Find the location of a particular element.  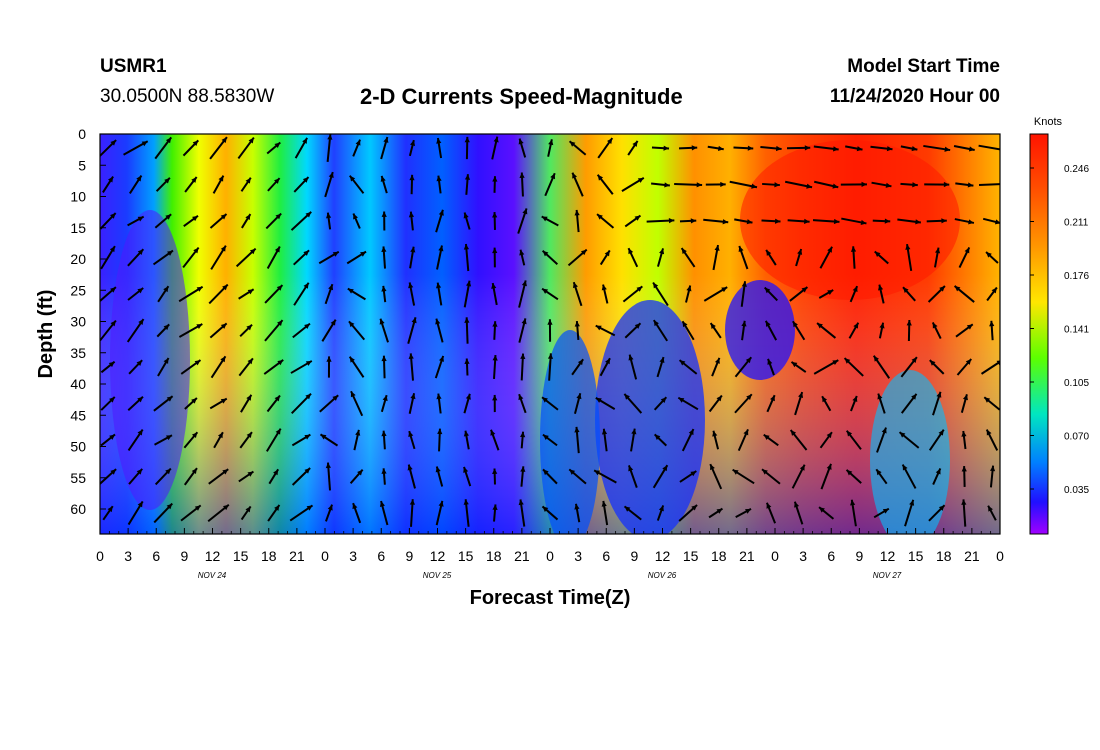

model-start-value: 11/24/2020 Hour 00 is located at coordinates (914, 96).